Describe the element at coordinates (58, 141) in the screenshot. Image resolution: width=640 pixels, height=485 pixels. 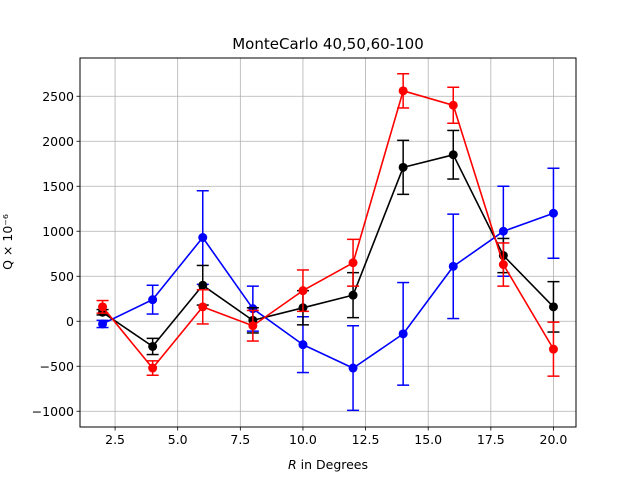
I see `y-tick-label: 2000` at that location.